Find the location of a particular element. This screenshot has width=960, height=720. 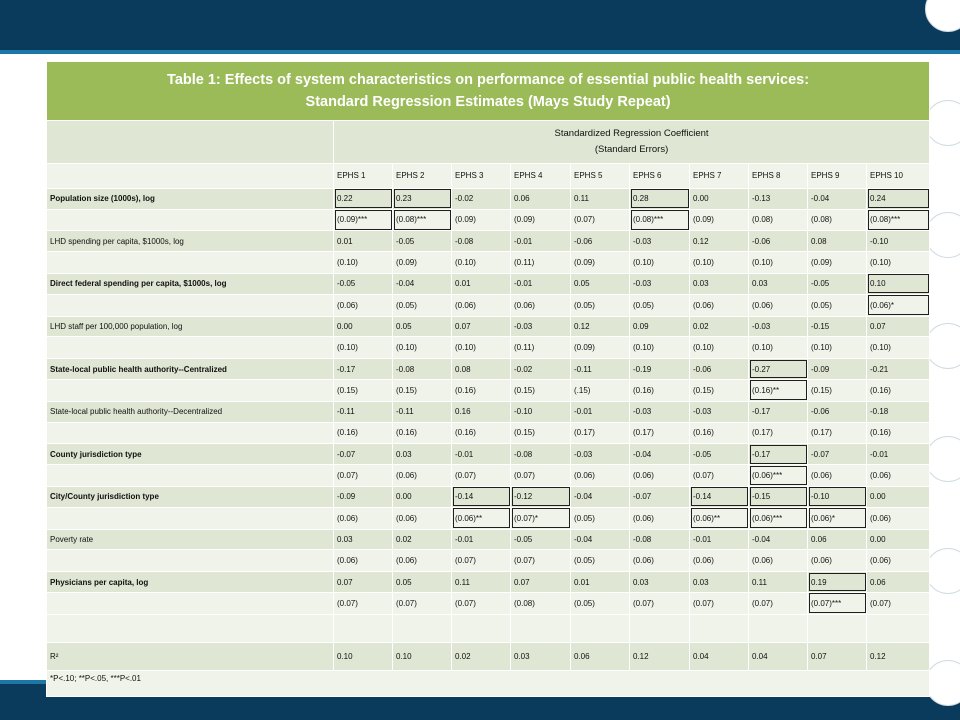

standard-error-cell: (0.06)* is located at coordinates (898, 305).